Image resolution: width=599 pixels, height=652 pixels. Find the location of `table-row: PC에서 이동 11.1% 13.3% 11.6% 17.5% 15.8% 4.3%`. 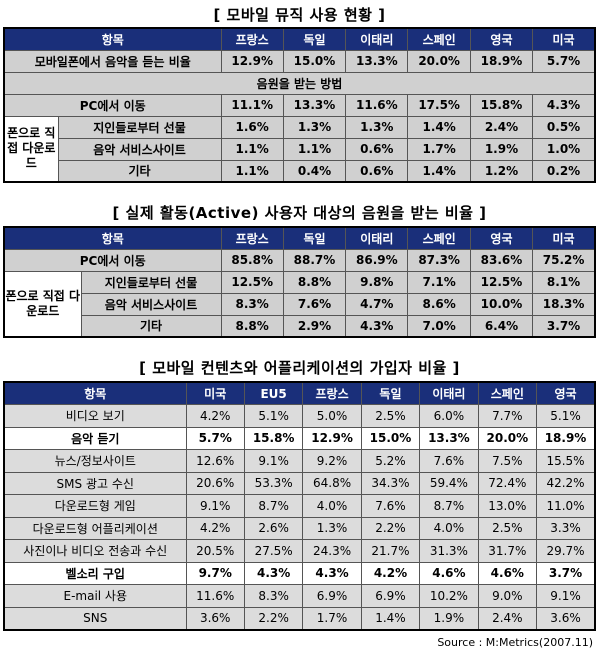

table-row: PC에서 이동 11.1% 13.3% 11.6% 17.5% 15.8% 4.3% is located at coordinates (299, 105).